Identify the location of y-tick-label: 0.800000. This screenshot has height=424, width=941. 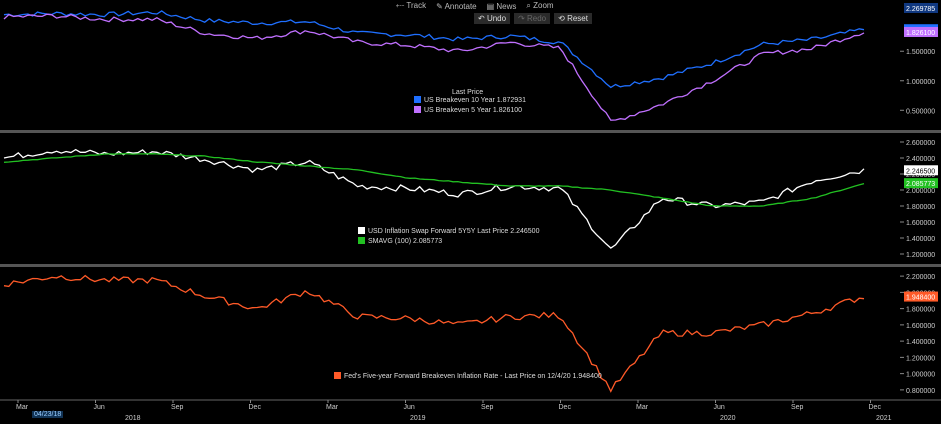
(920, 391).